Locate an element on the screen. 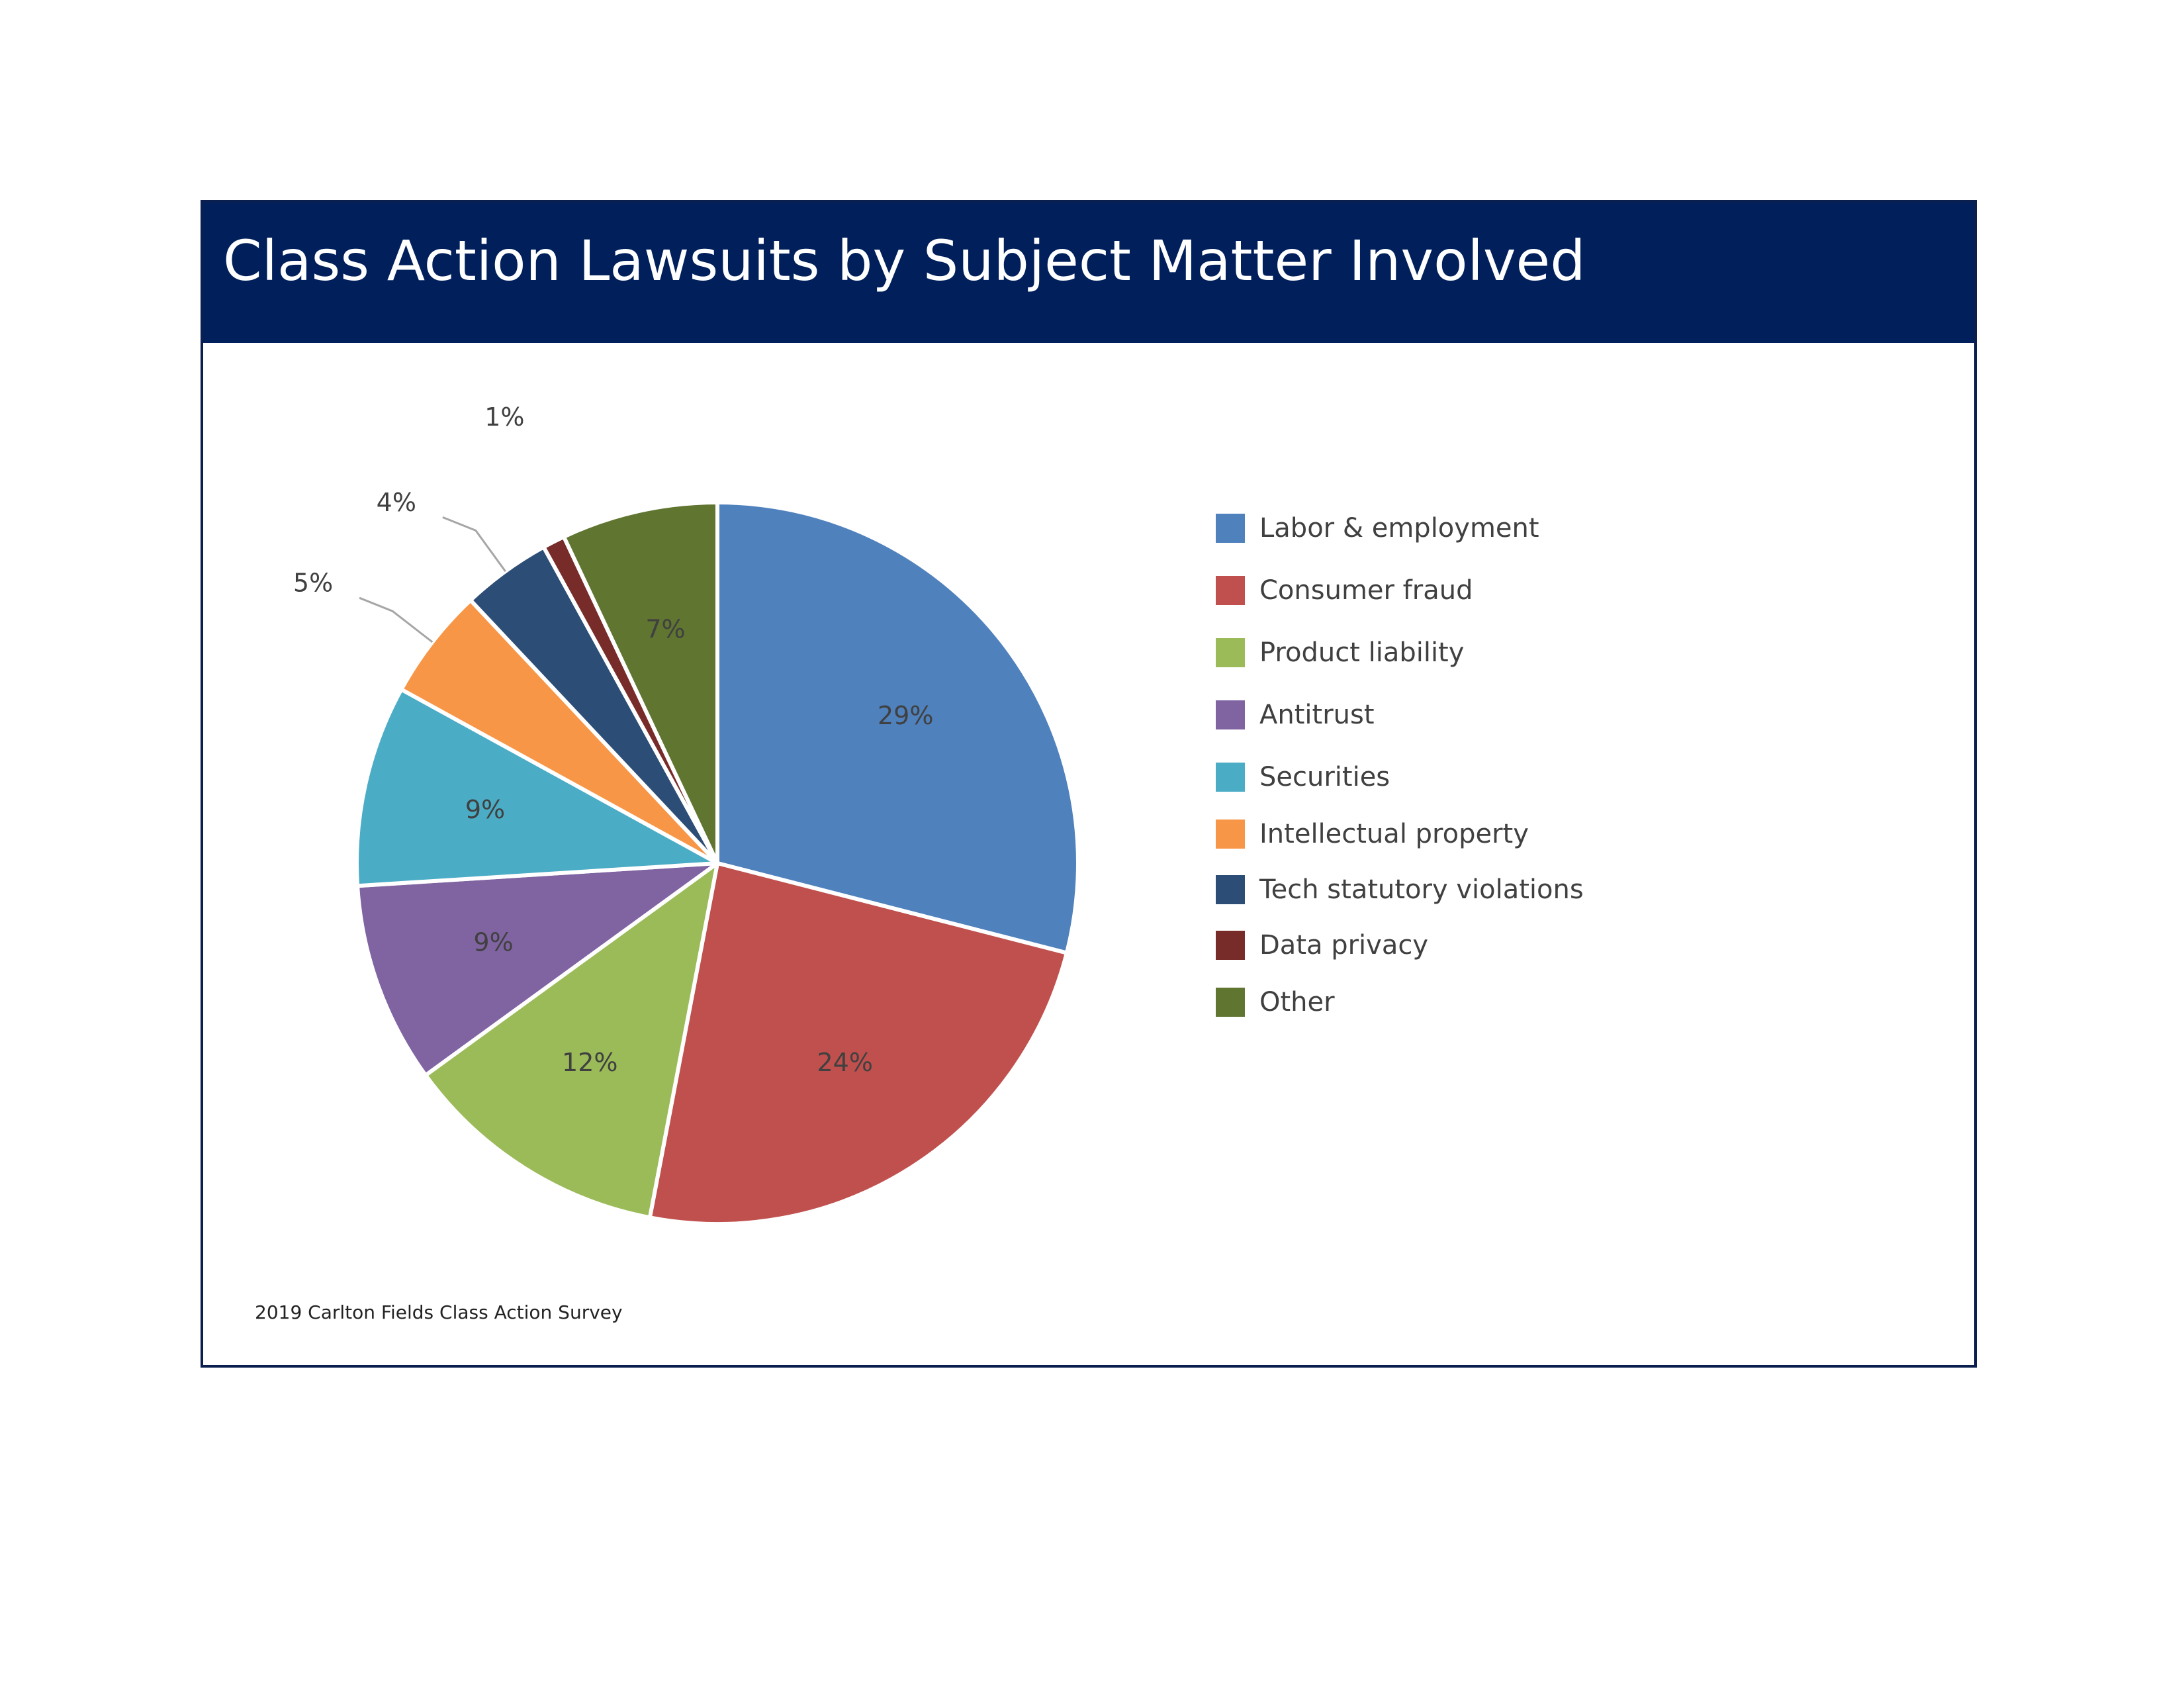 Image resolution: width=2184 pixels, height=1688 pixels. pie-slice-securities is located at coordinates (537, 787).